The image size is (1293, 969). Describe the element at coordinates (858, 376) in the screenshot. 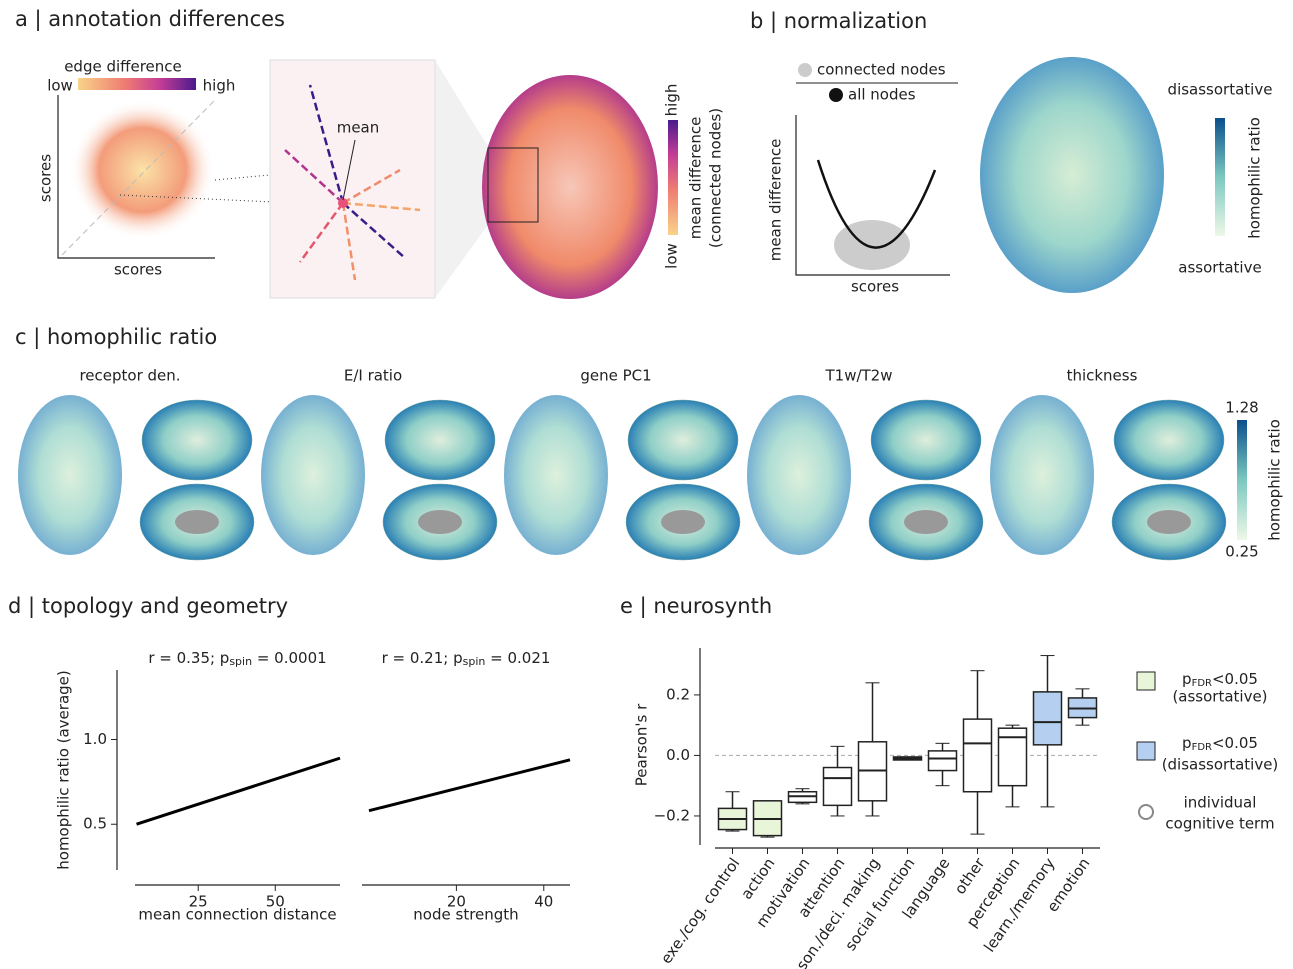

I see `map-title: T1w/T2w` at that location.